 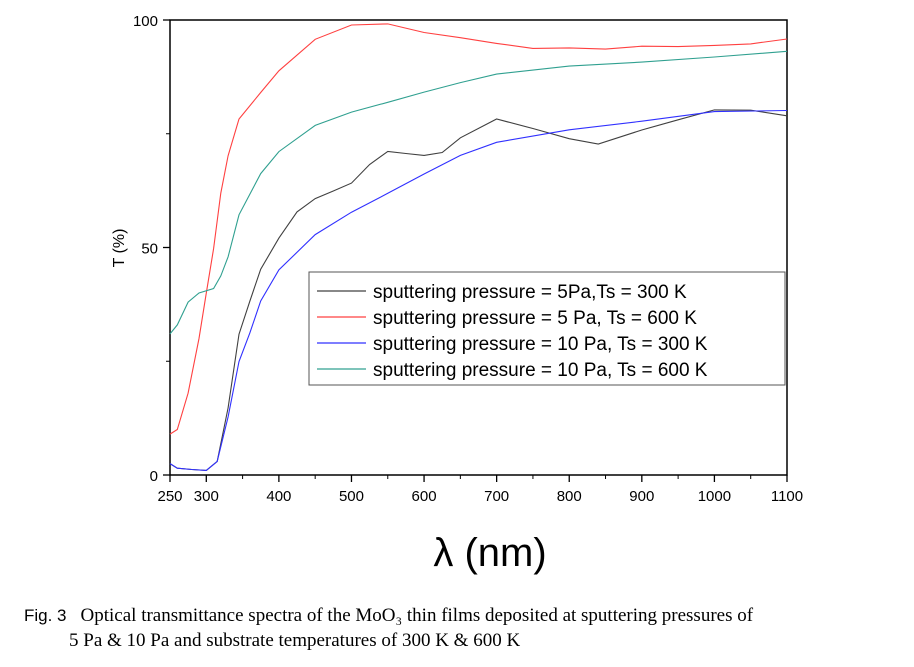 What do you see at coordinates (119, 248) in the screenshot?
I see `y-axis-label: T (%)` at bounding box center [119, 248].